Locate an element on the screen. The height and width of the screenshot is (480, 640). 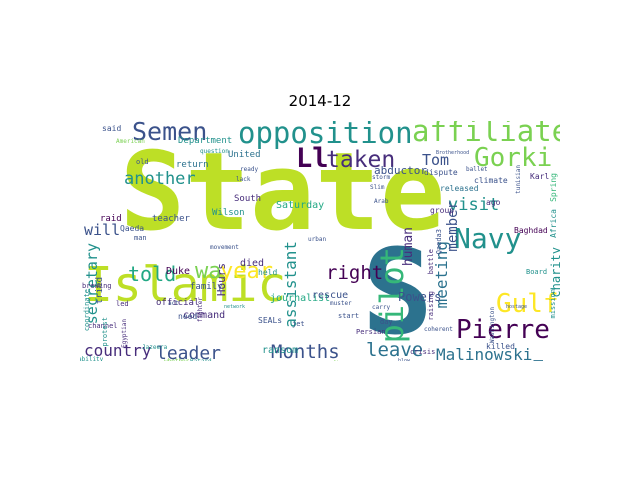
word-channel: channel is located at coordinates (103, 326).